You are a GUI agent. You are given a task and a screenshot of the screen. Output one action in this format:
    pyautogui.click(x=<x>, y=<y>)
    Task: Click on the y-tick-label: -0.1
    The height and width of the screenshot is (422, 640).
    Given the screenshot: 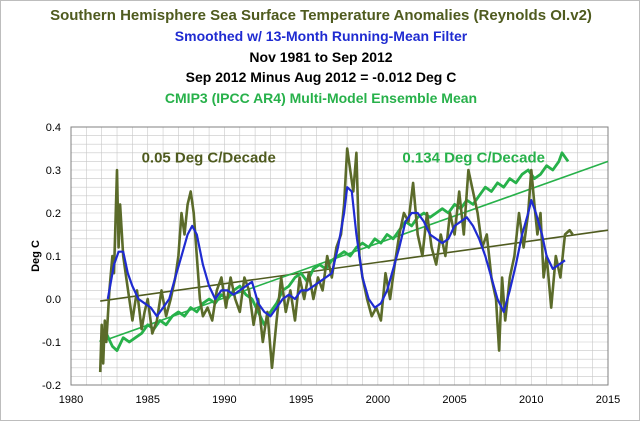 What is the action you would take?
    pyautogui.click(x=51, y=343)
    